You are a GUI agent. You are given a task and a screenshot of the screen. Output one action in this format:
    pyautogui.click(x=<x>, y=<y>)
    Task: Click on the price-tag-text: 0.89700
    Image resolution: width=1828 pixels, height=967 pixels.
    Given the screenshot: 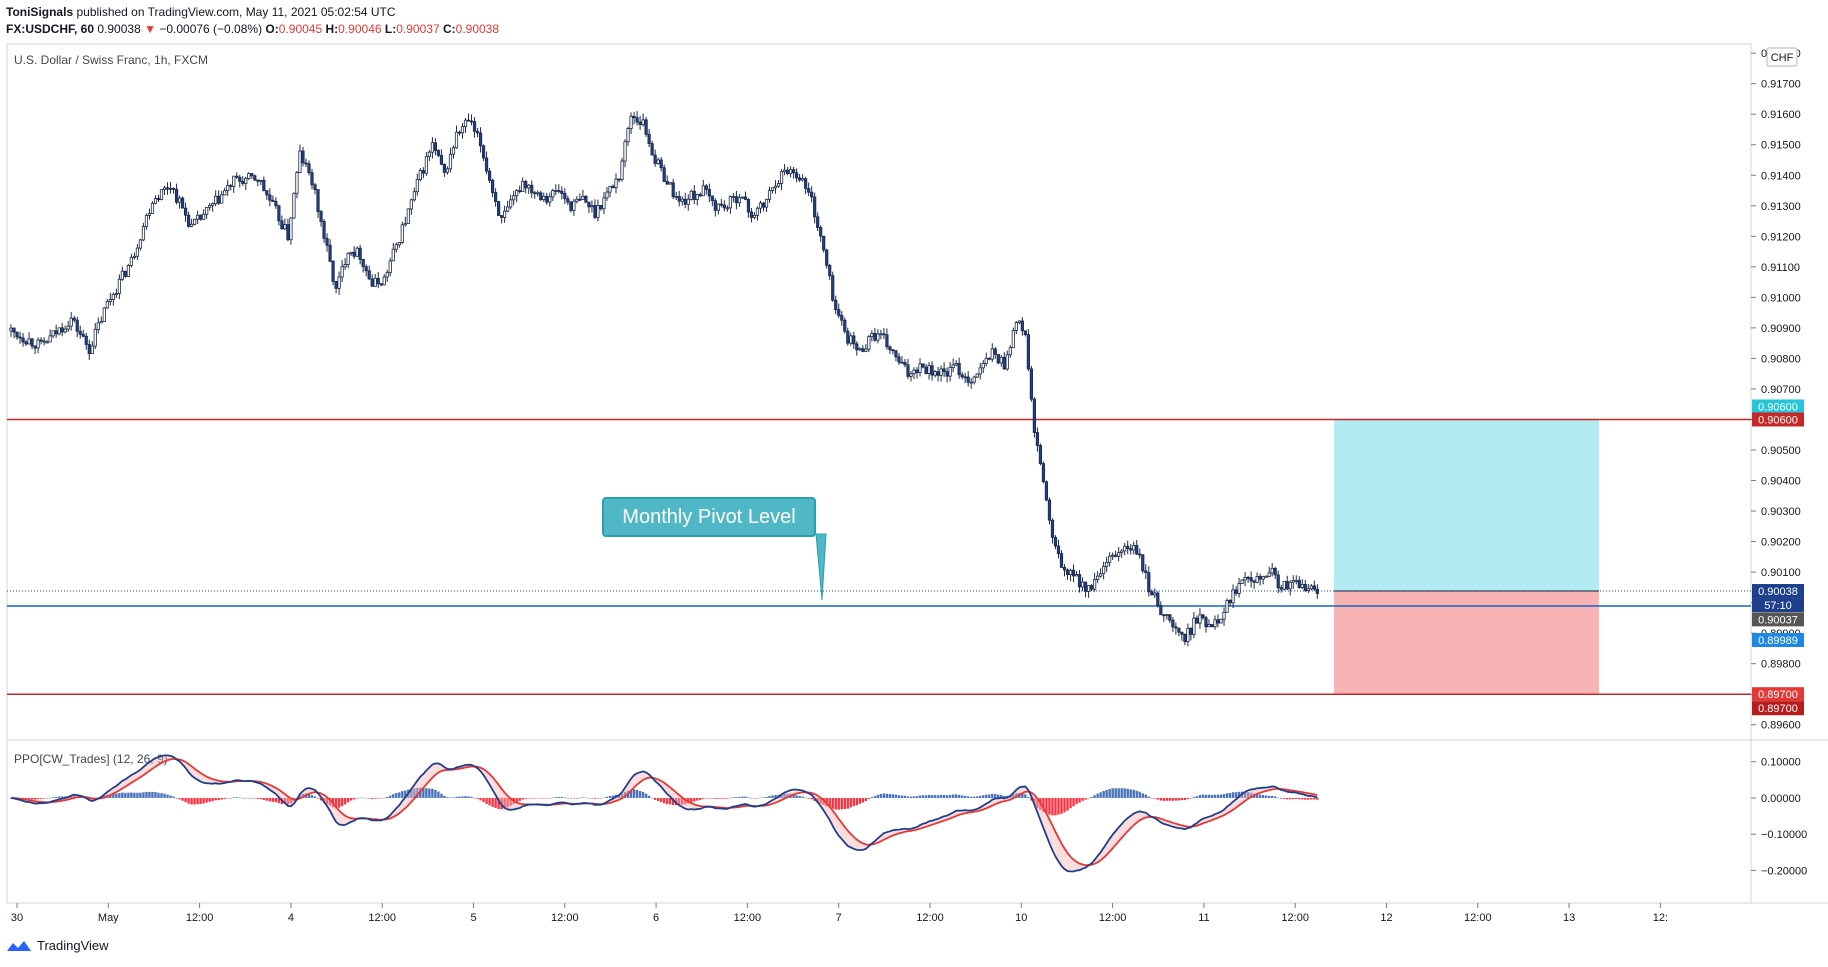 What is the action you would take?
    pyautogui.click(x=1778, y=709)
    